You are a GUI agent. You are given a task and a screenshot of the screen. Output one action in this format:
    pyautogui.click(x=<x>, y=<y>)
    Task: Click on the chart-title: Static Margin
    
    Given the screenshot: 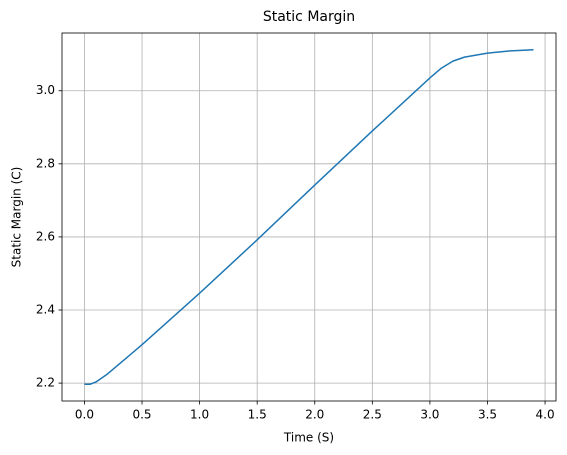 What is the action you would take?
    pyautogui.click(x=309, y=17)
    